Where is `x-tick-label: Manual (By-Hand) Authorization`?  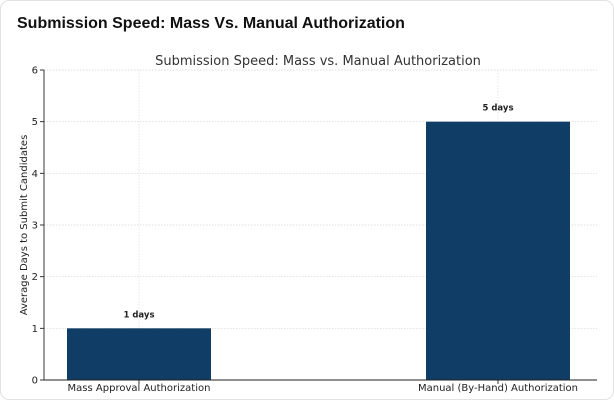
x-tick-label: Manual (By-Hand) Authorization is located at coordinates (498, 388).